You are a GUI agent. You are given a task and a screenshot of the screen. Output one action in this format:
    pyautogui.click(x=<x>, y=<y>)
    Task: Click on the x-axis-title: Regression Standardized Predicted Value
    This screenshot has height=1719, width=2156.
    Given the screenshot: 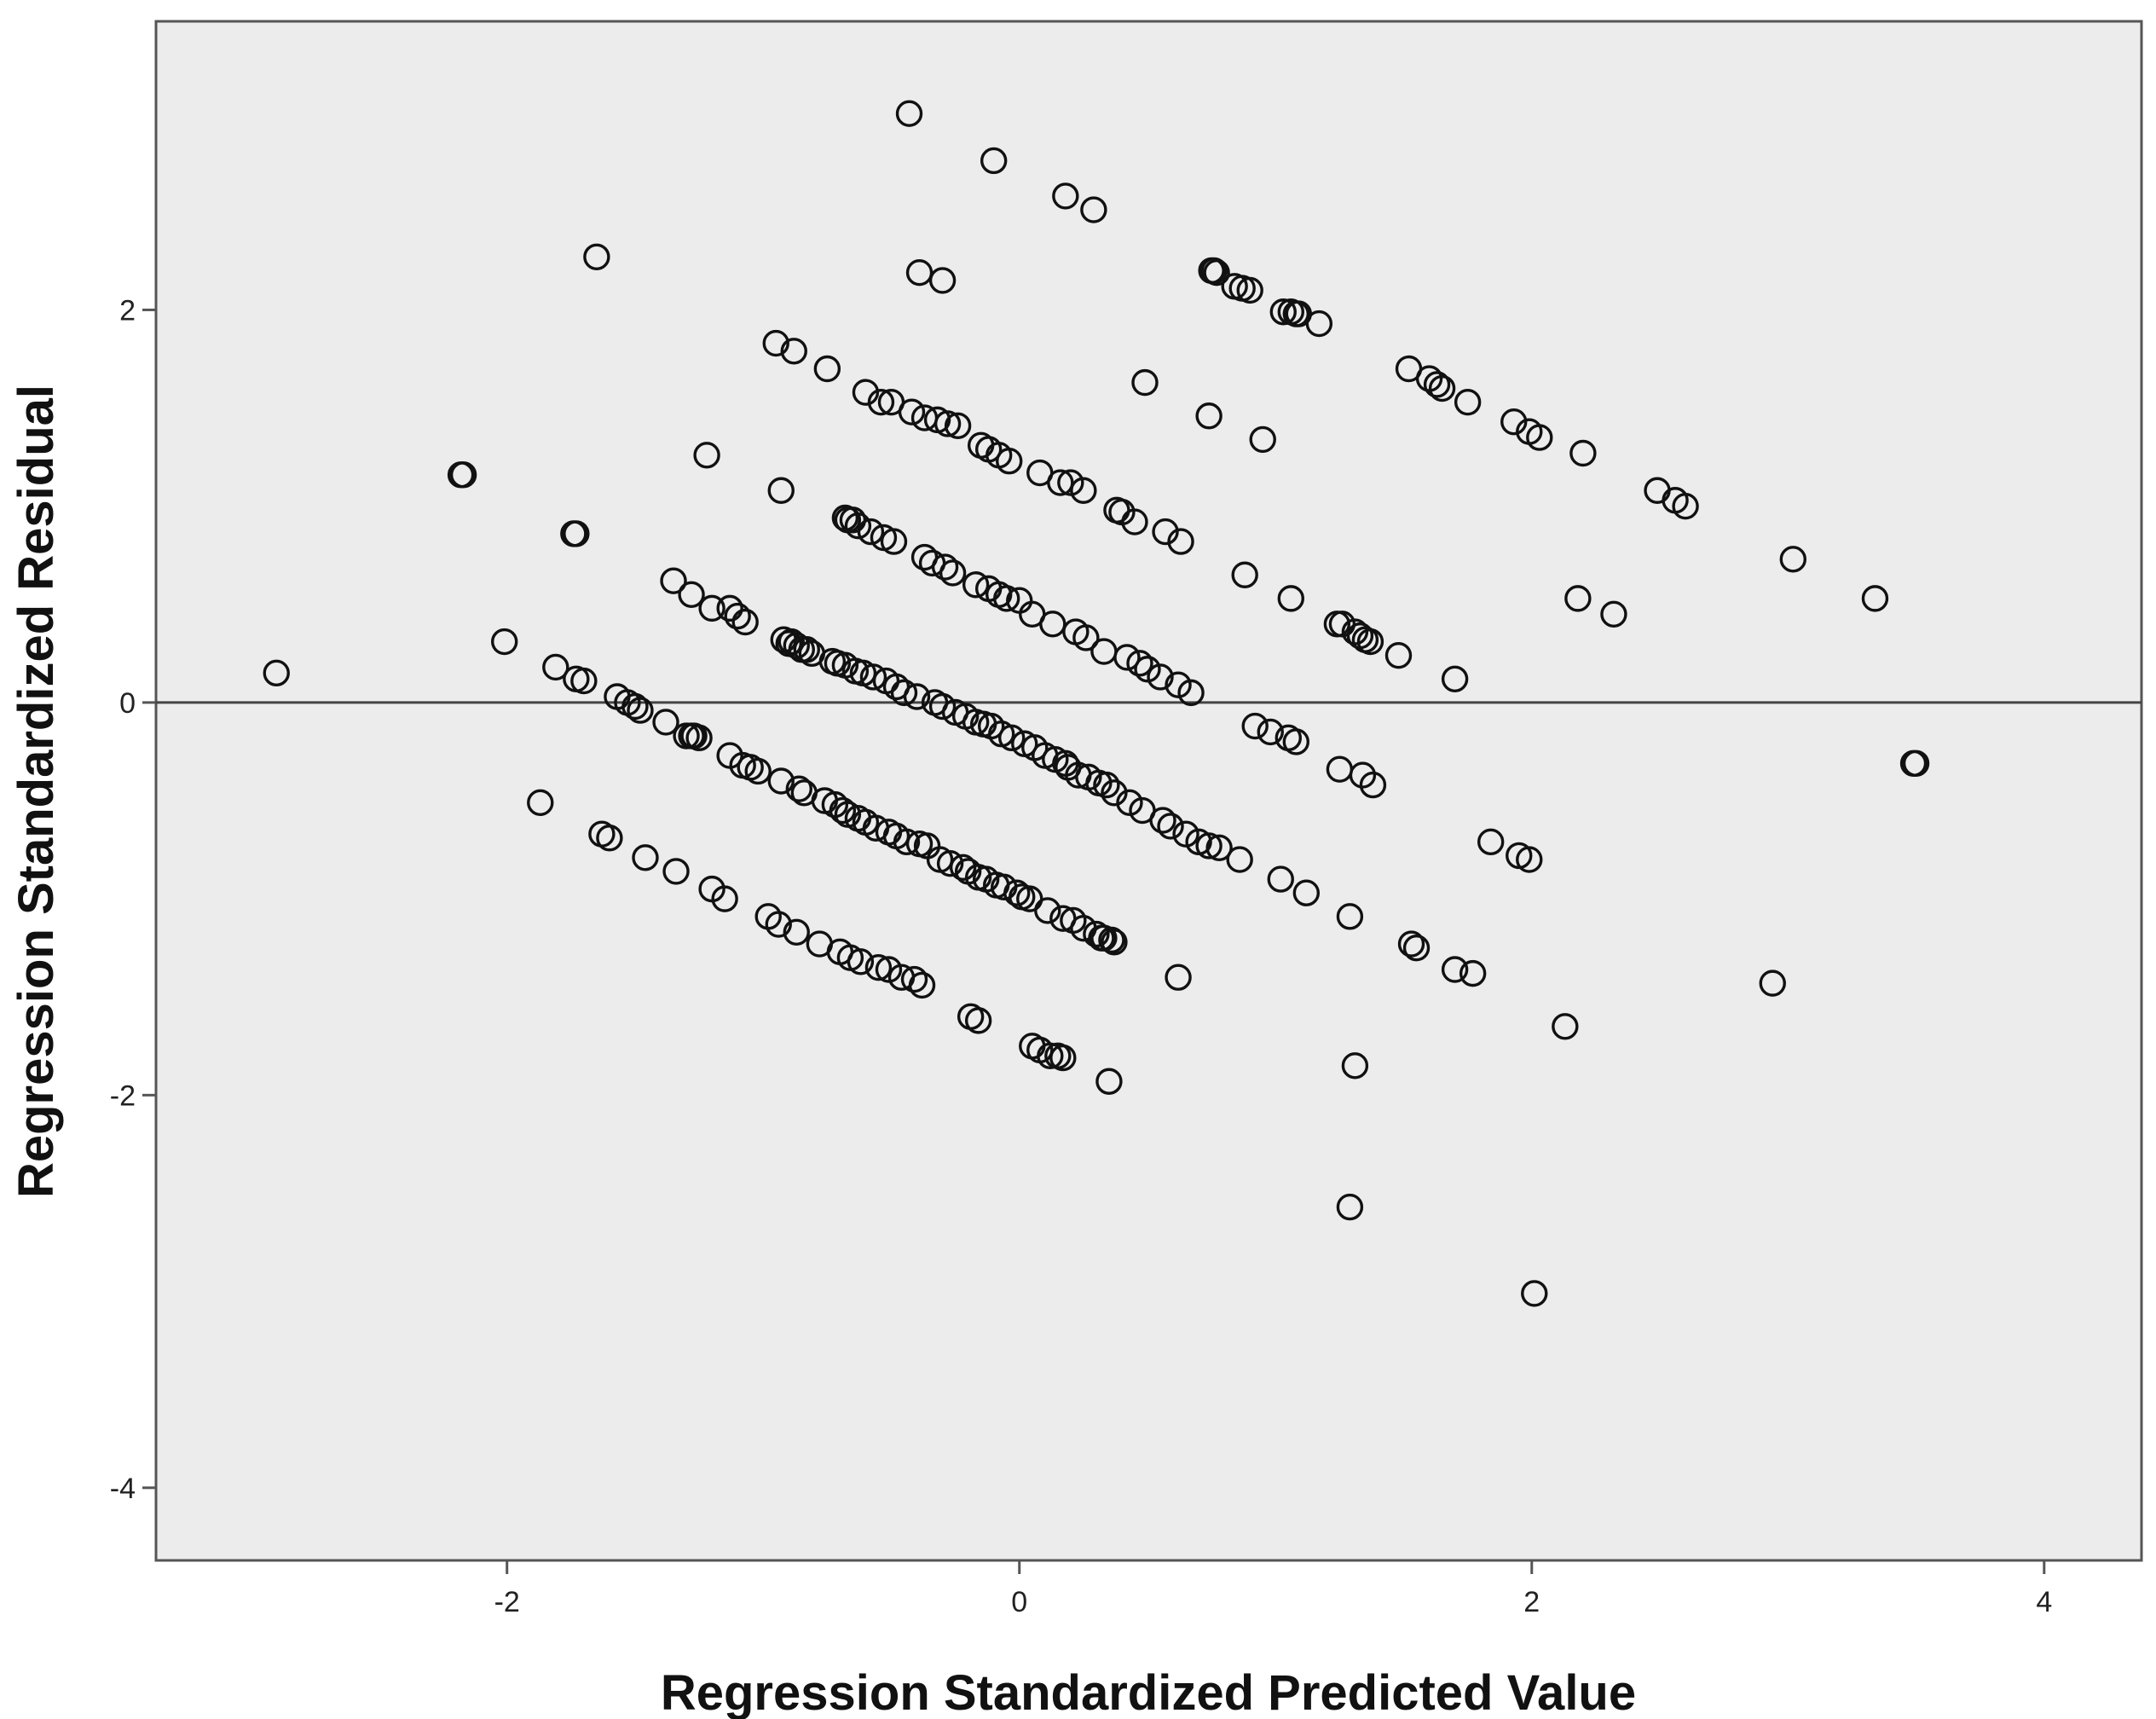 What is the action you would take?
    pyautogui.click(x=1148, y=1692)
    